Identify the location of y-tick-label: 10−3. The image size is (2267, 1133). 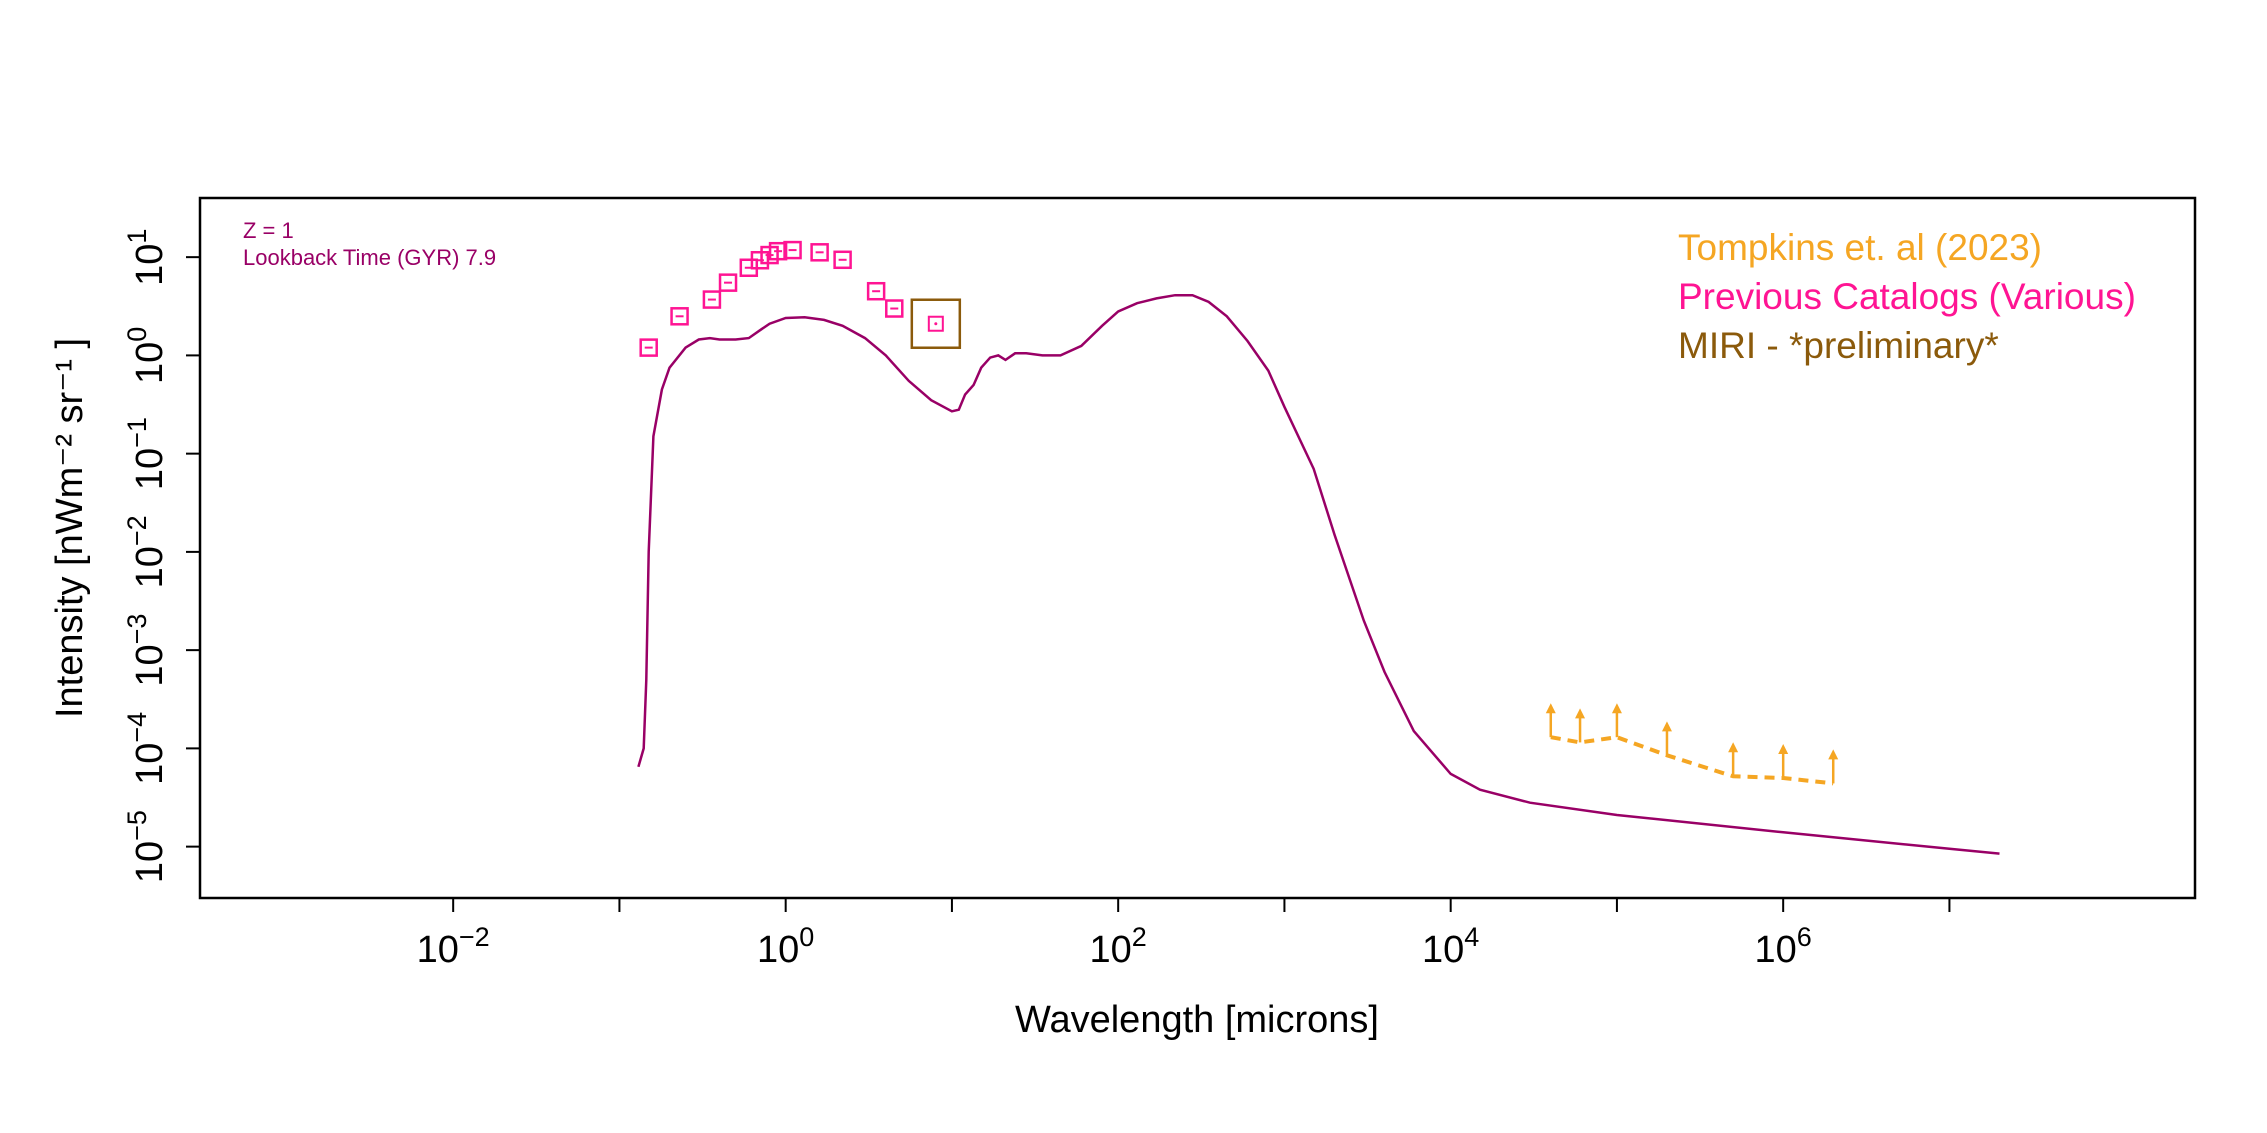
(146, 650).